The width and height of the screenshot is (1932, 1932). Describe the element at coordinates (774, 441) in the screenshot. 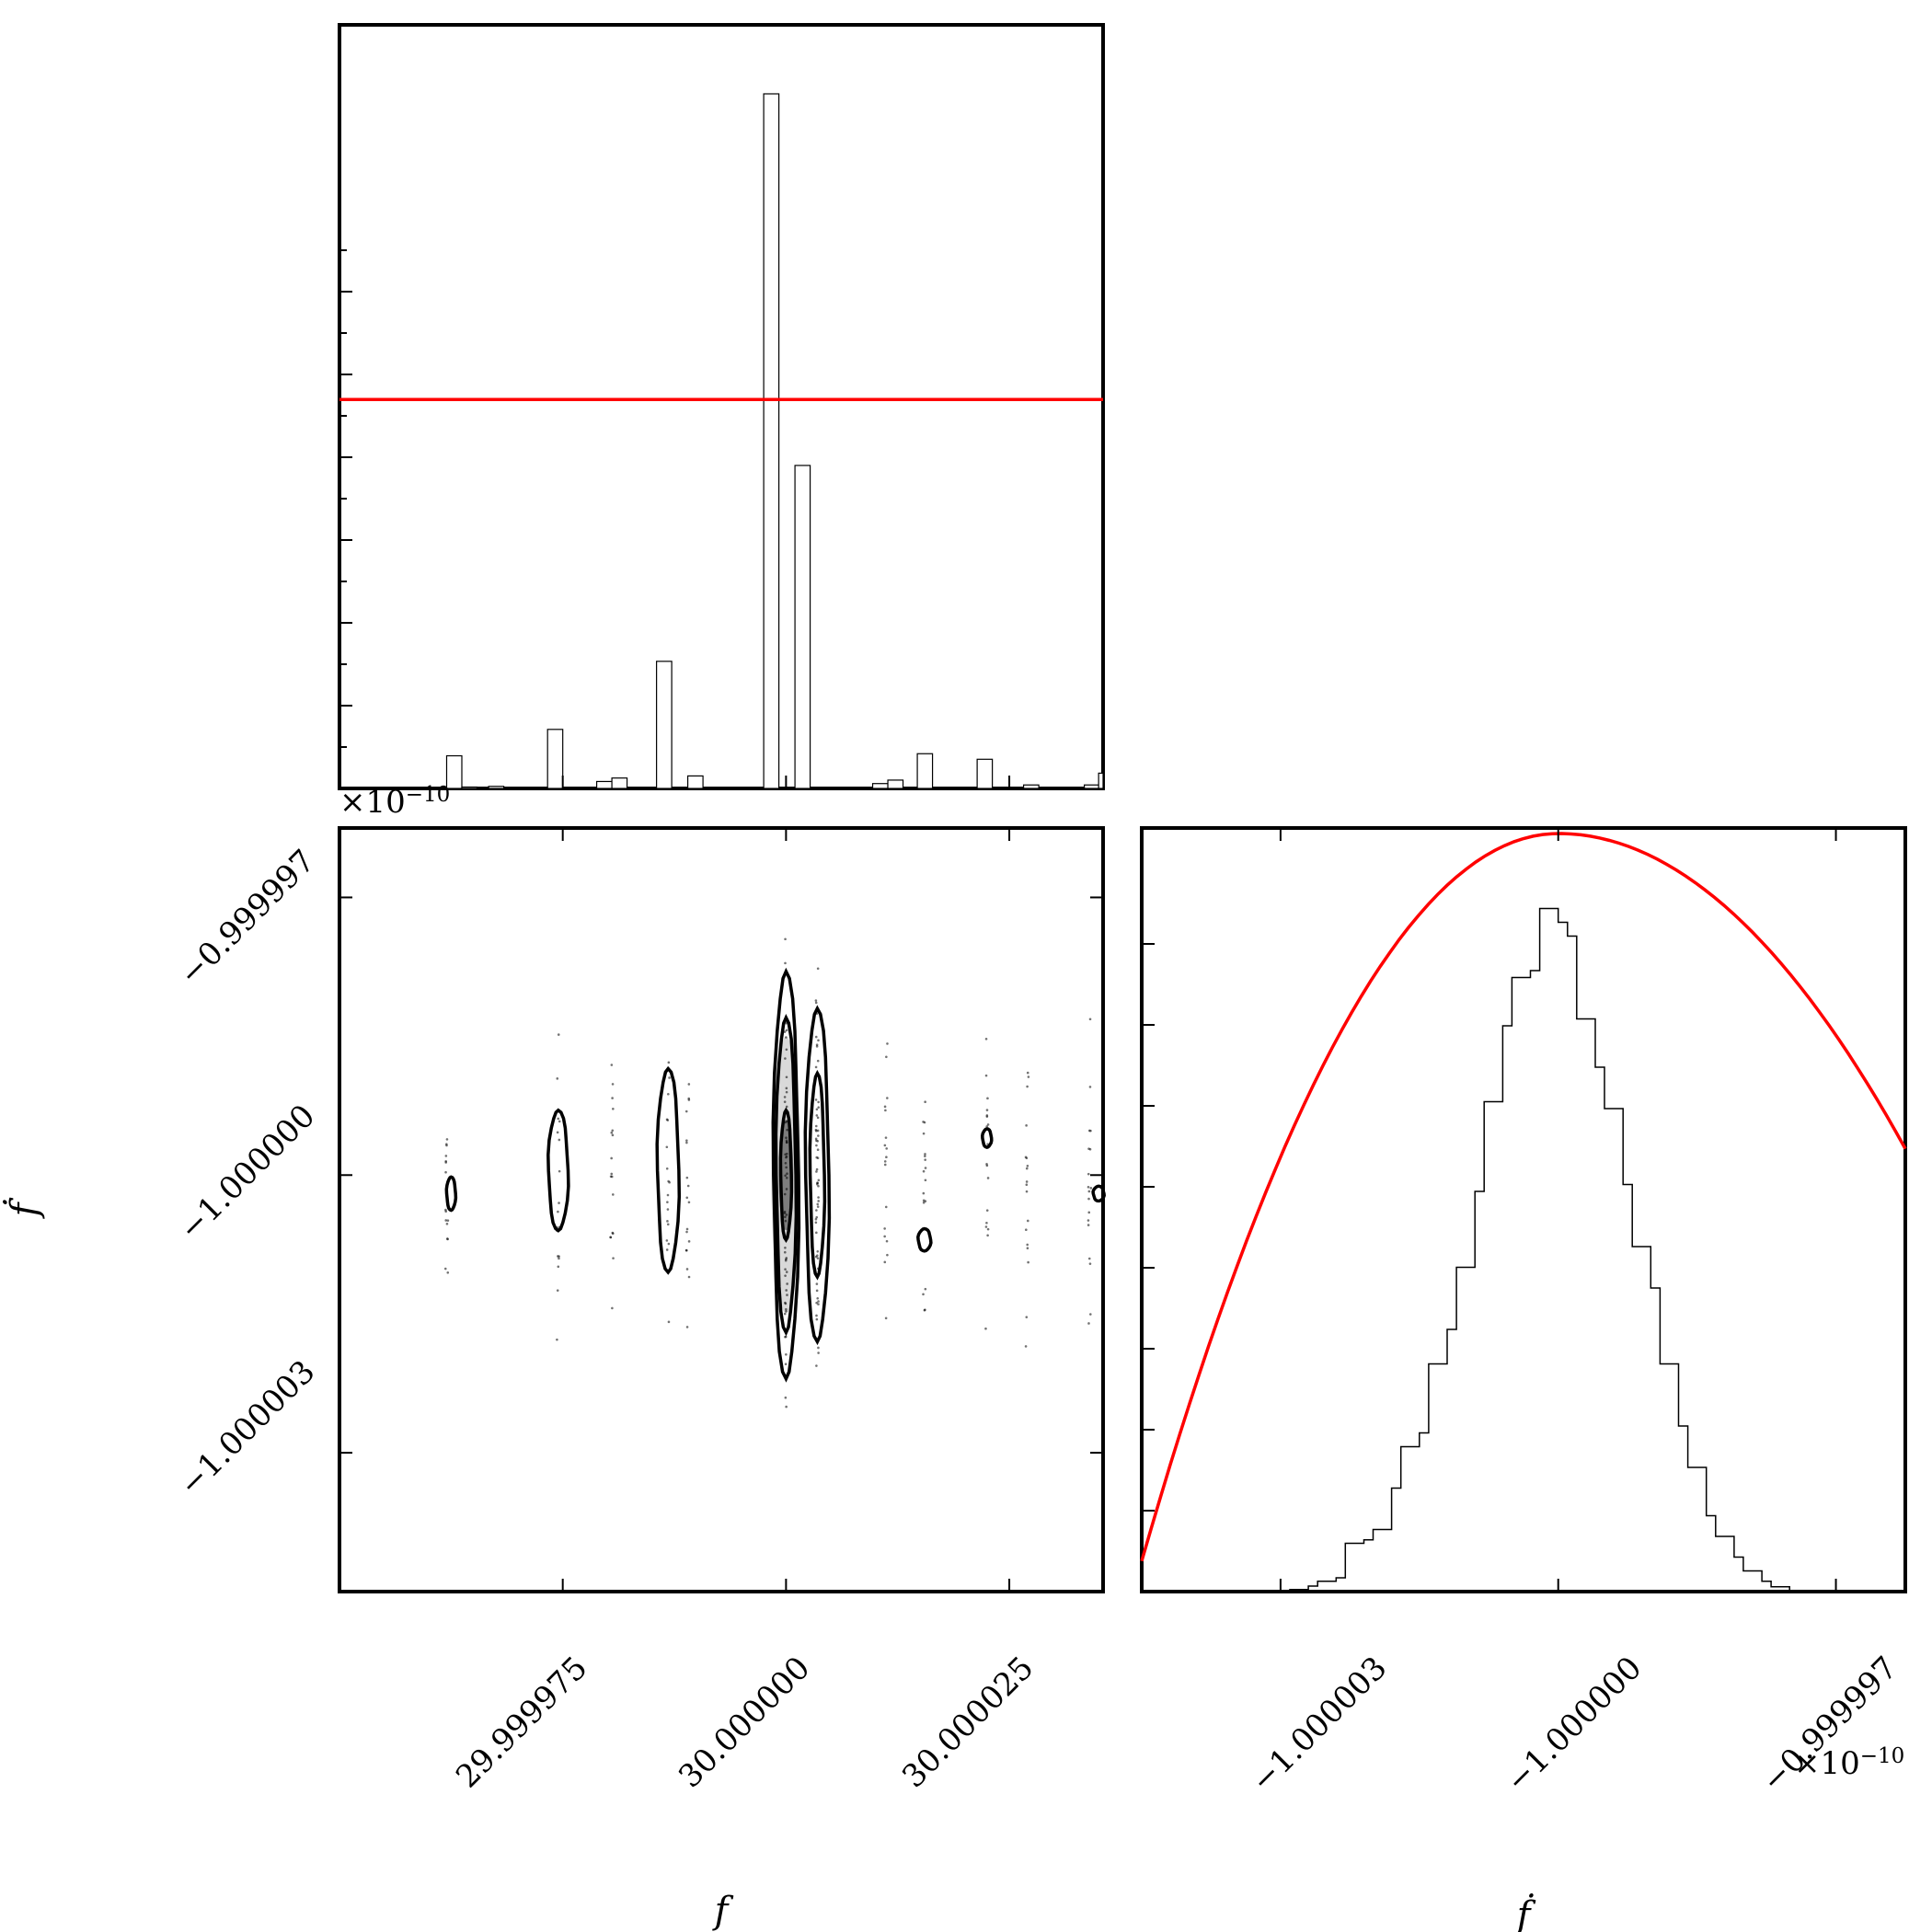

I see `histogram-f-bars` at that location.